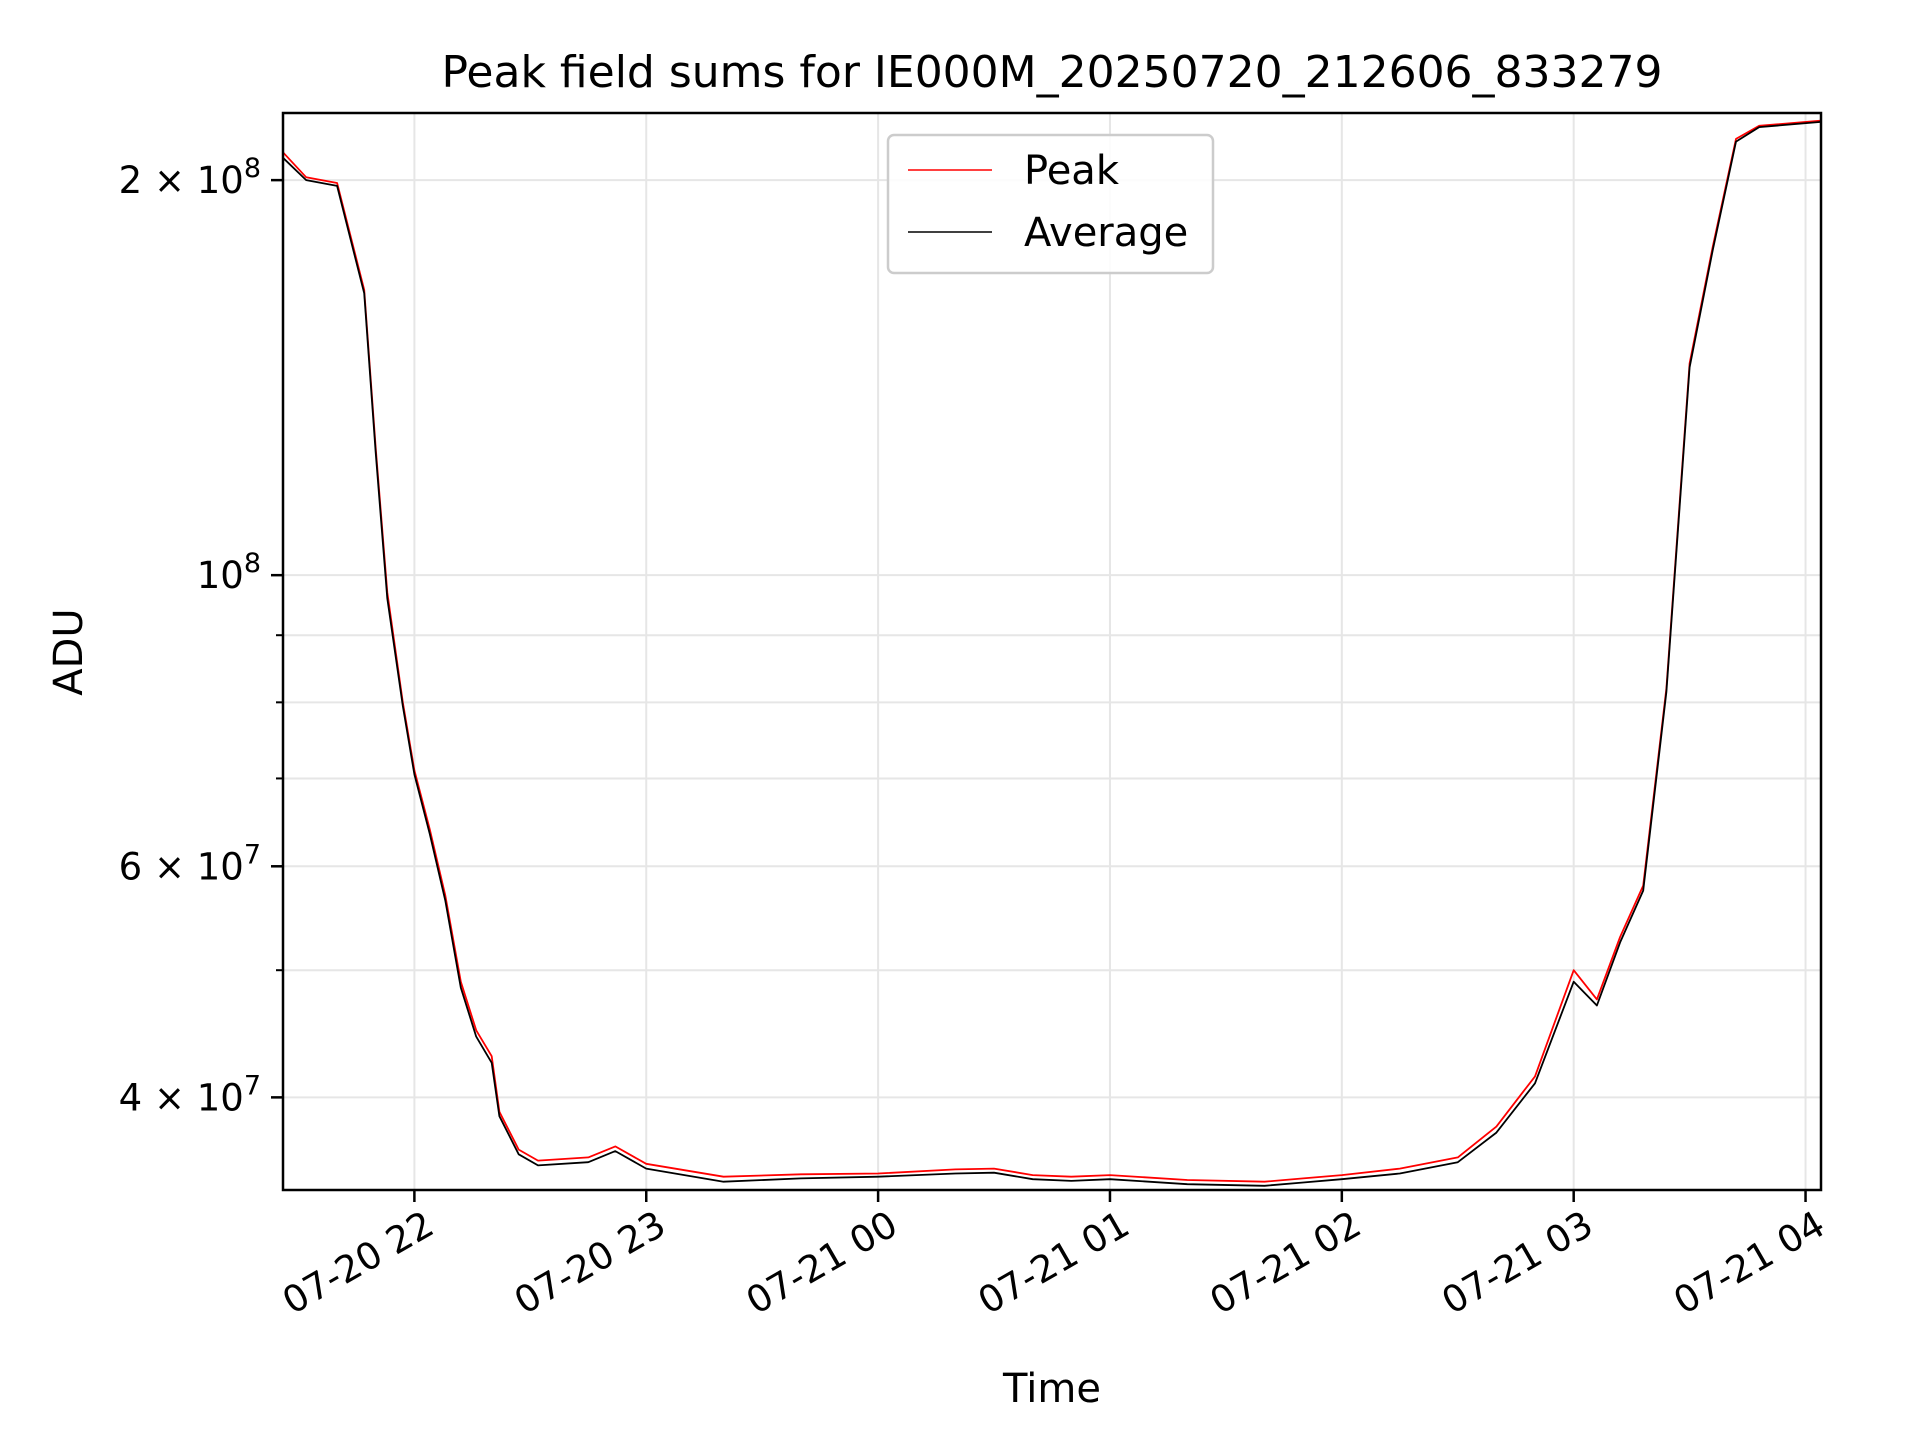  What do you see at coordinates (1106, 233) in the screenshot?
I see `legend-label-average: Average` at bounding box center [1106, 233].